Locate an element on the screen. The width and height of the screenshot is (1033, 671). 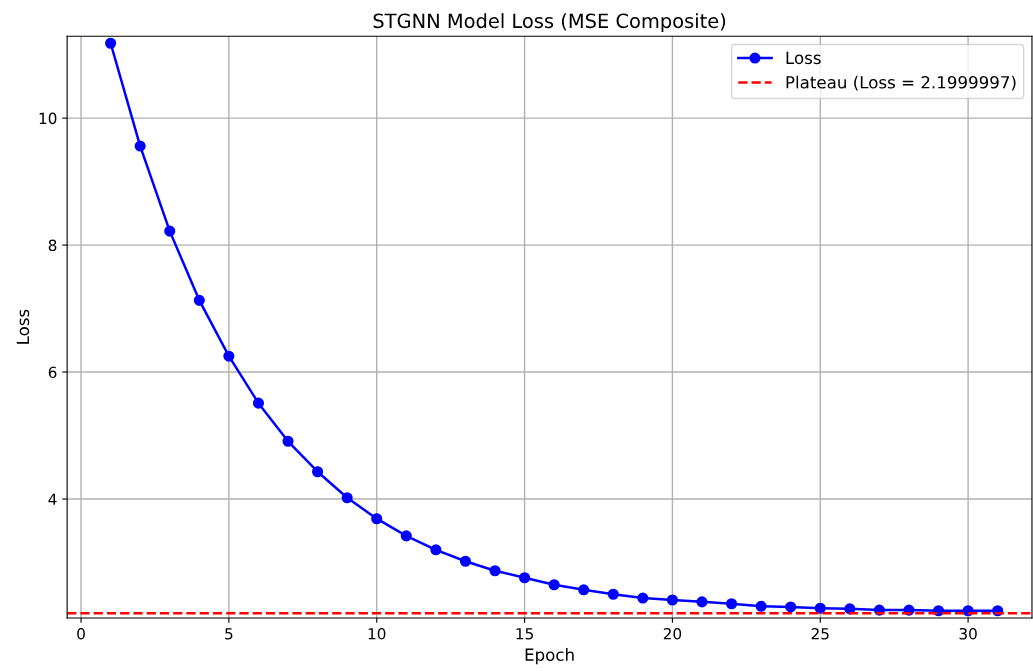
x-tick-label: 20 is located at coordinates (672, 633).